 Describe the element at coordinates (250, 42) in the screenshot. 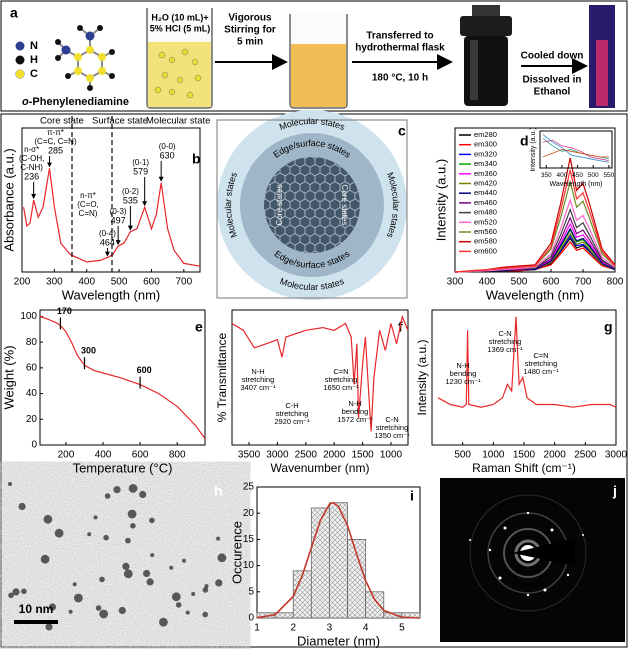

I see `step-text: 5 min` at that location.